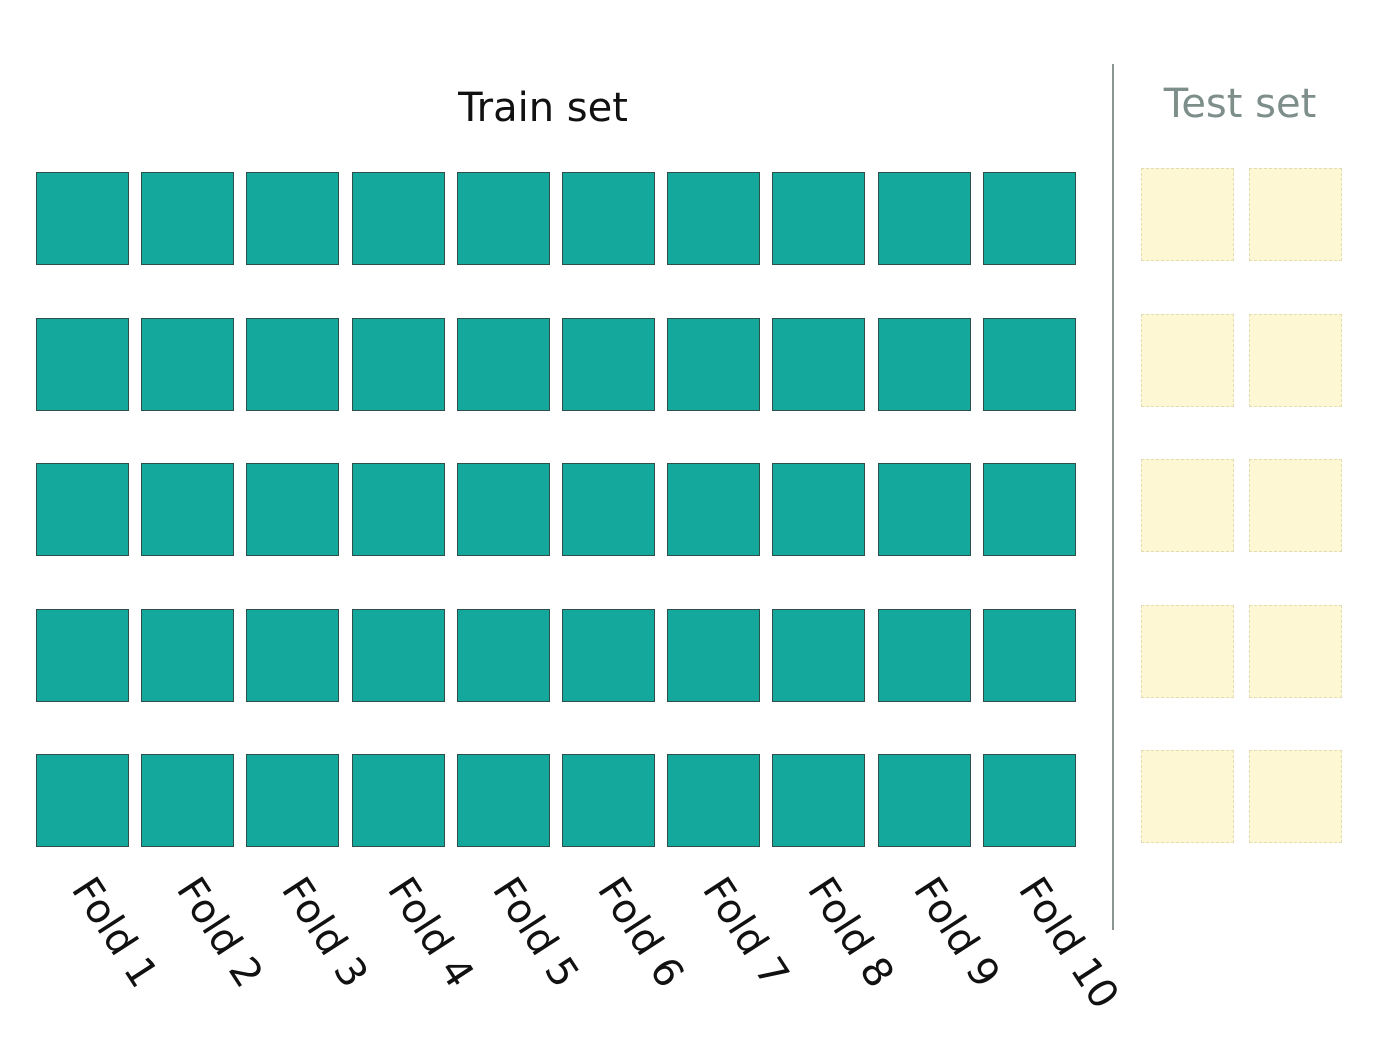 Image resolution: width=1400 pixels, height=1056 pixels. Describe the element at coordinates (543, 108) in the screenshot. I see `train-set-title: Train set` at that location.